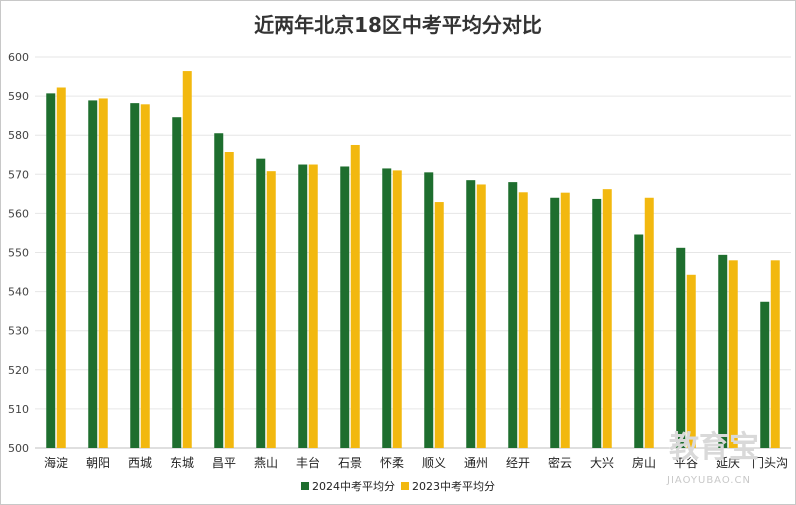 This screenshot has height=505, width=796. Describe the element at coordinates (18, 331) in the screenshot. I see `y-tick-label: 530` at that location.